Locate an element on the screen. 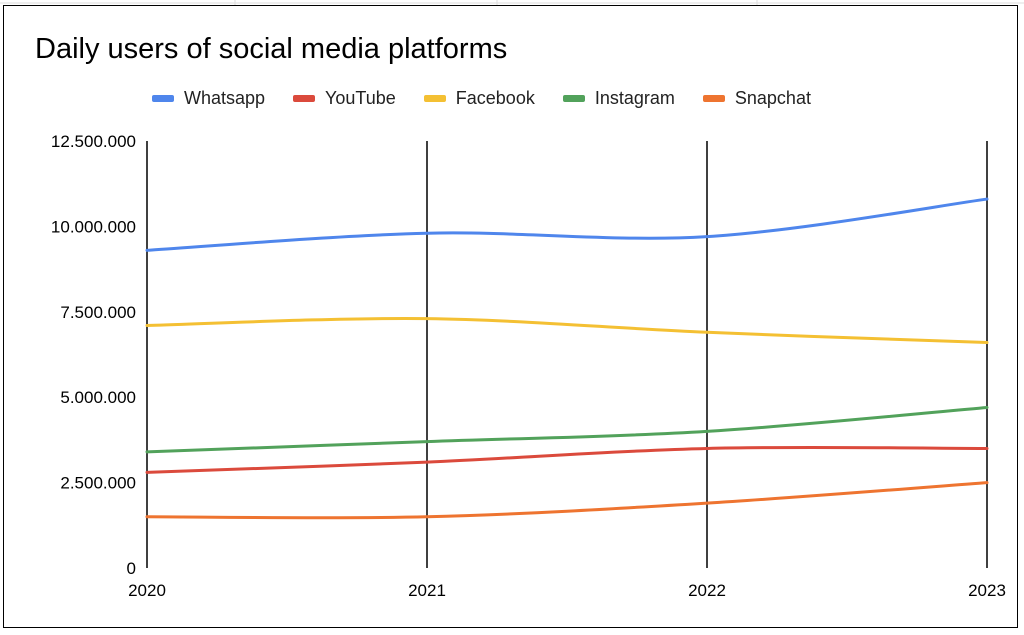 The width and height of the screenshot is (1024, 635). legend: Whatsapp YouTube Facebook Instagram Snapchat is located at coordinates (481, 98).